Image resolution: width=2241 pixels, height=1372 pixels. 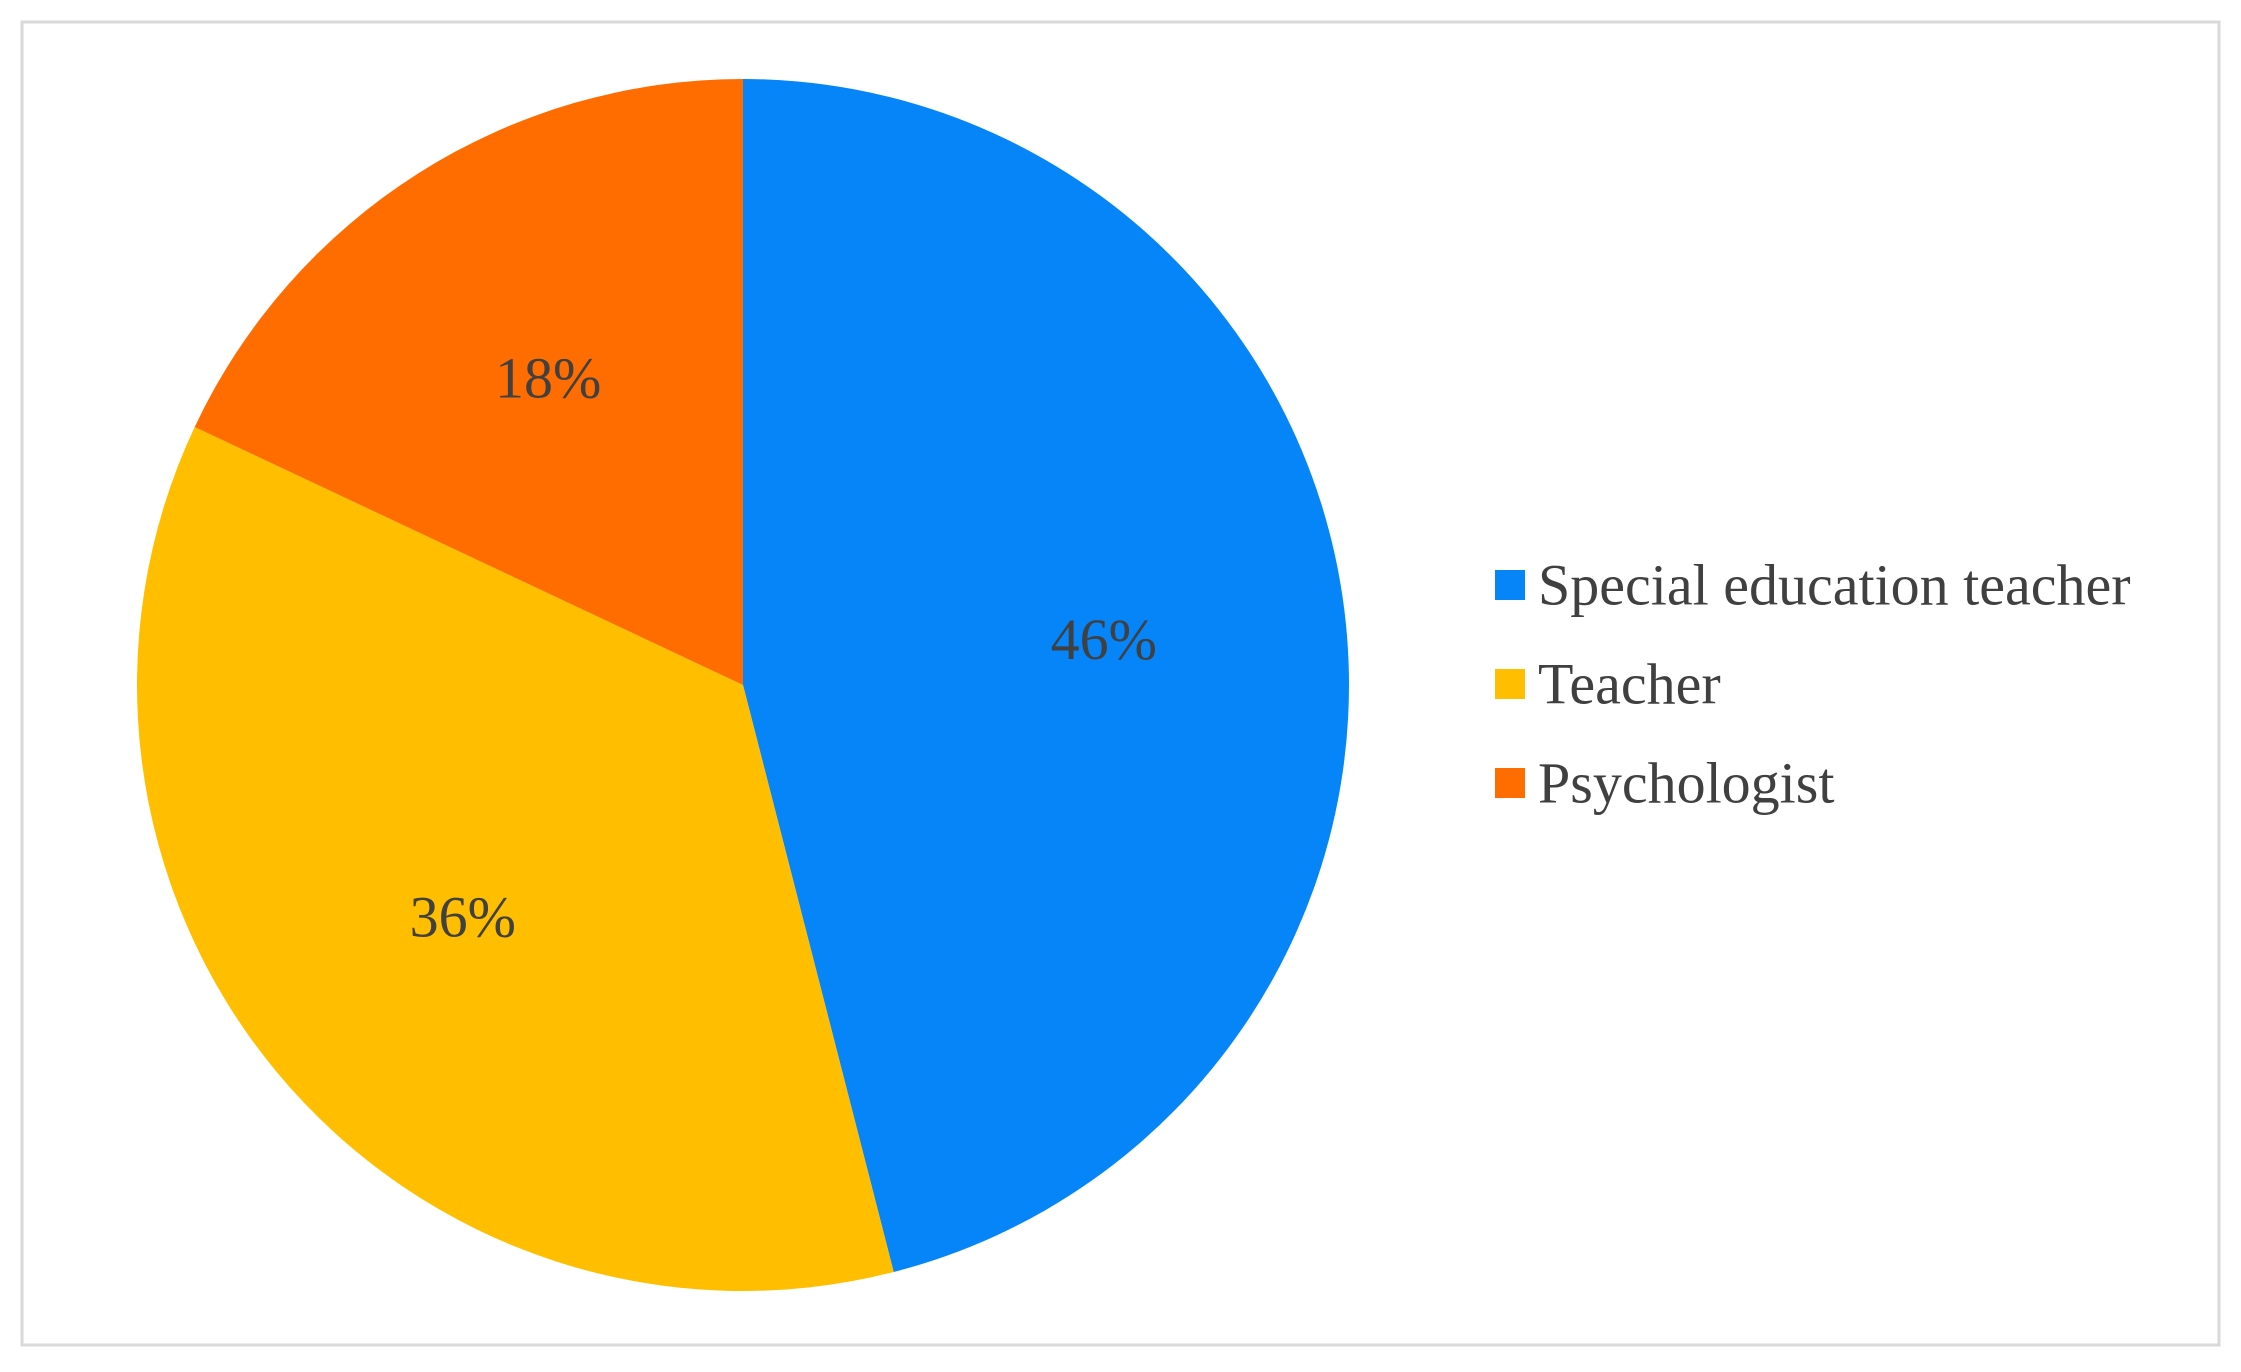 What do you see at coordinates (1510, 684) in the screenshot?
I see `legend-swatch-teacher` at bounding box center [1510, 684].